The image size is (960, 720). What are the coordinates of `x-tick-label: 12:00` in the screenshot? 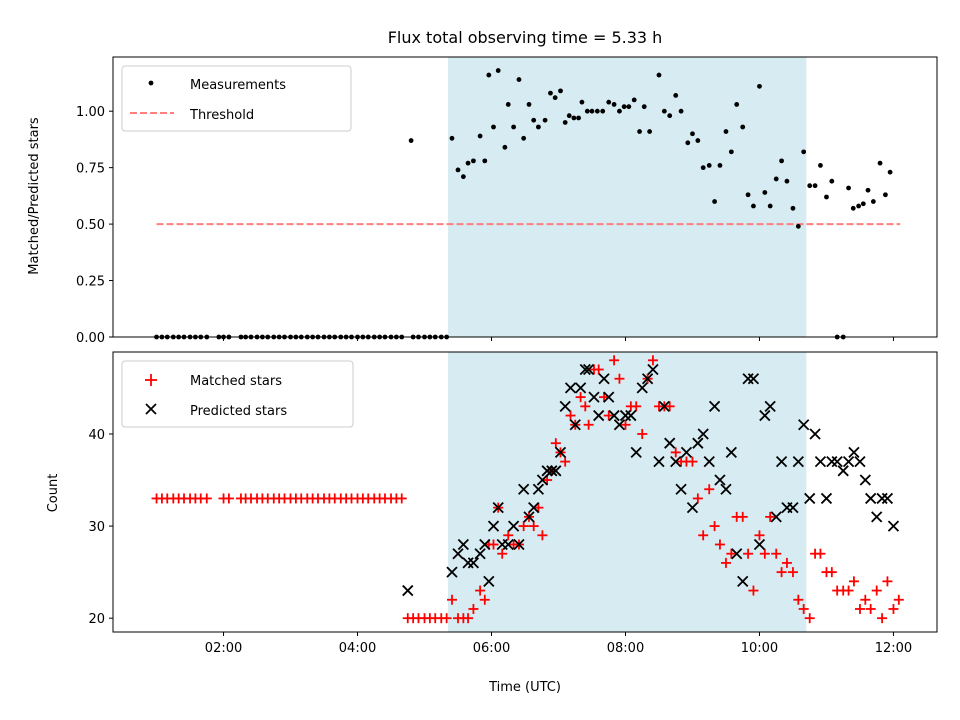 It's located at (893, 648).